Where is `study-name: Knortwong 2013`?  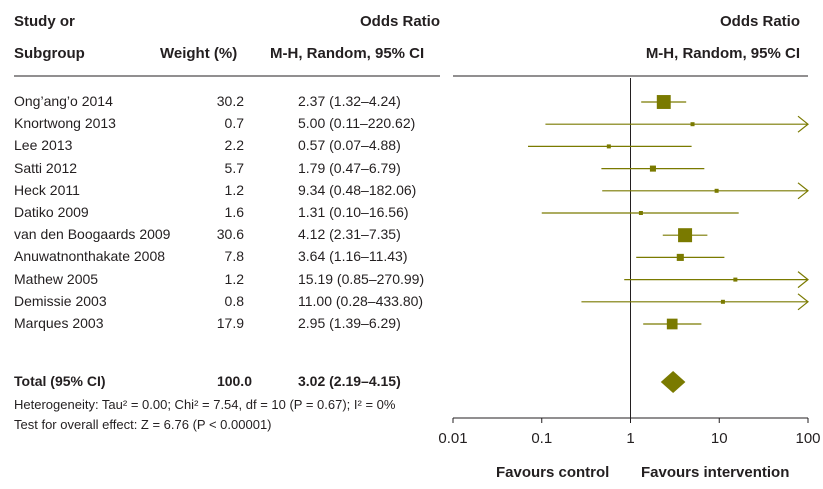
study-name: Knortwong 2013 is located at coordinates (65, 123).